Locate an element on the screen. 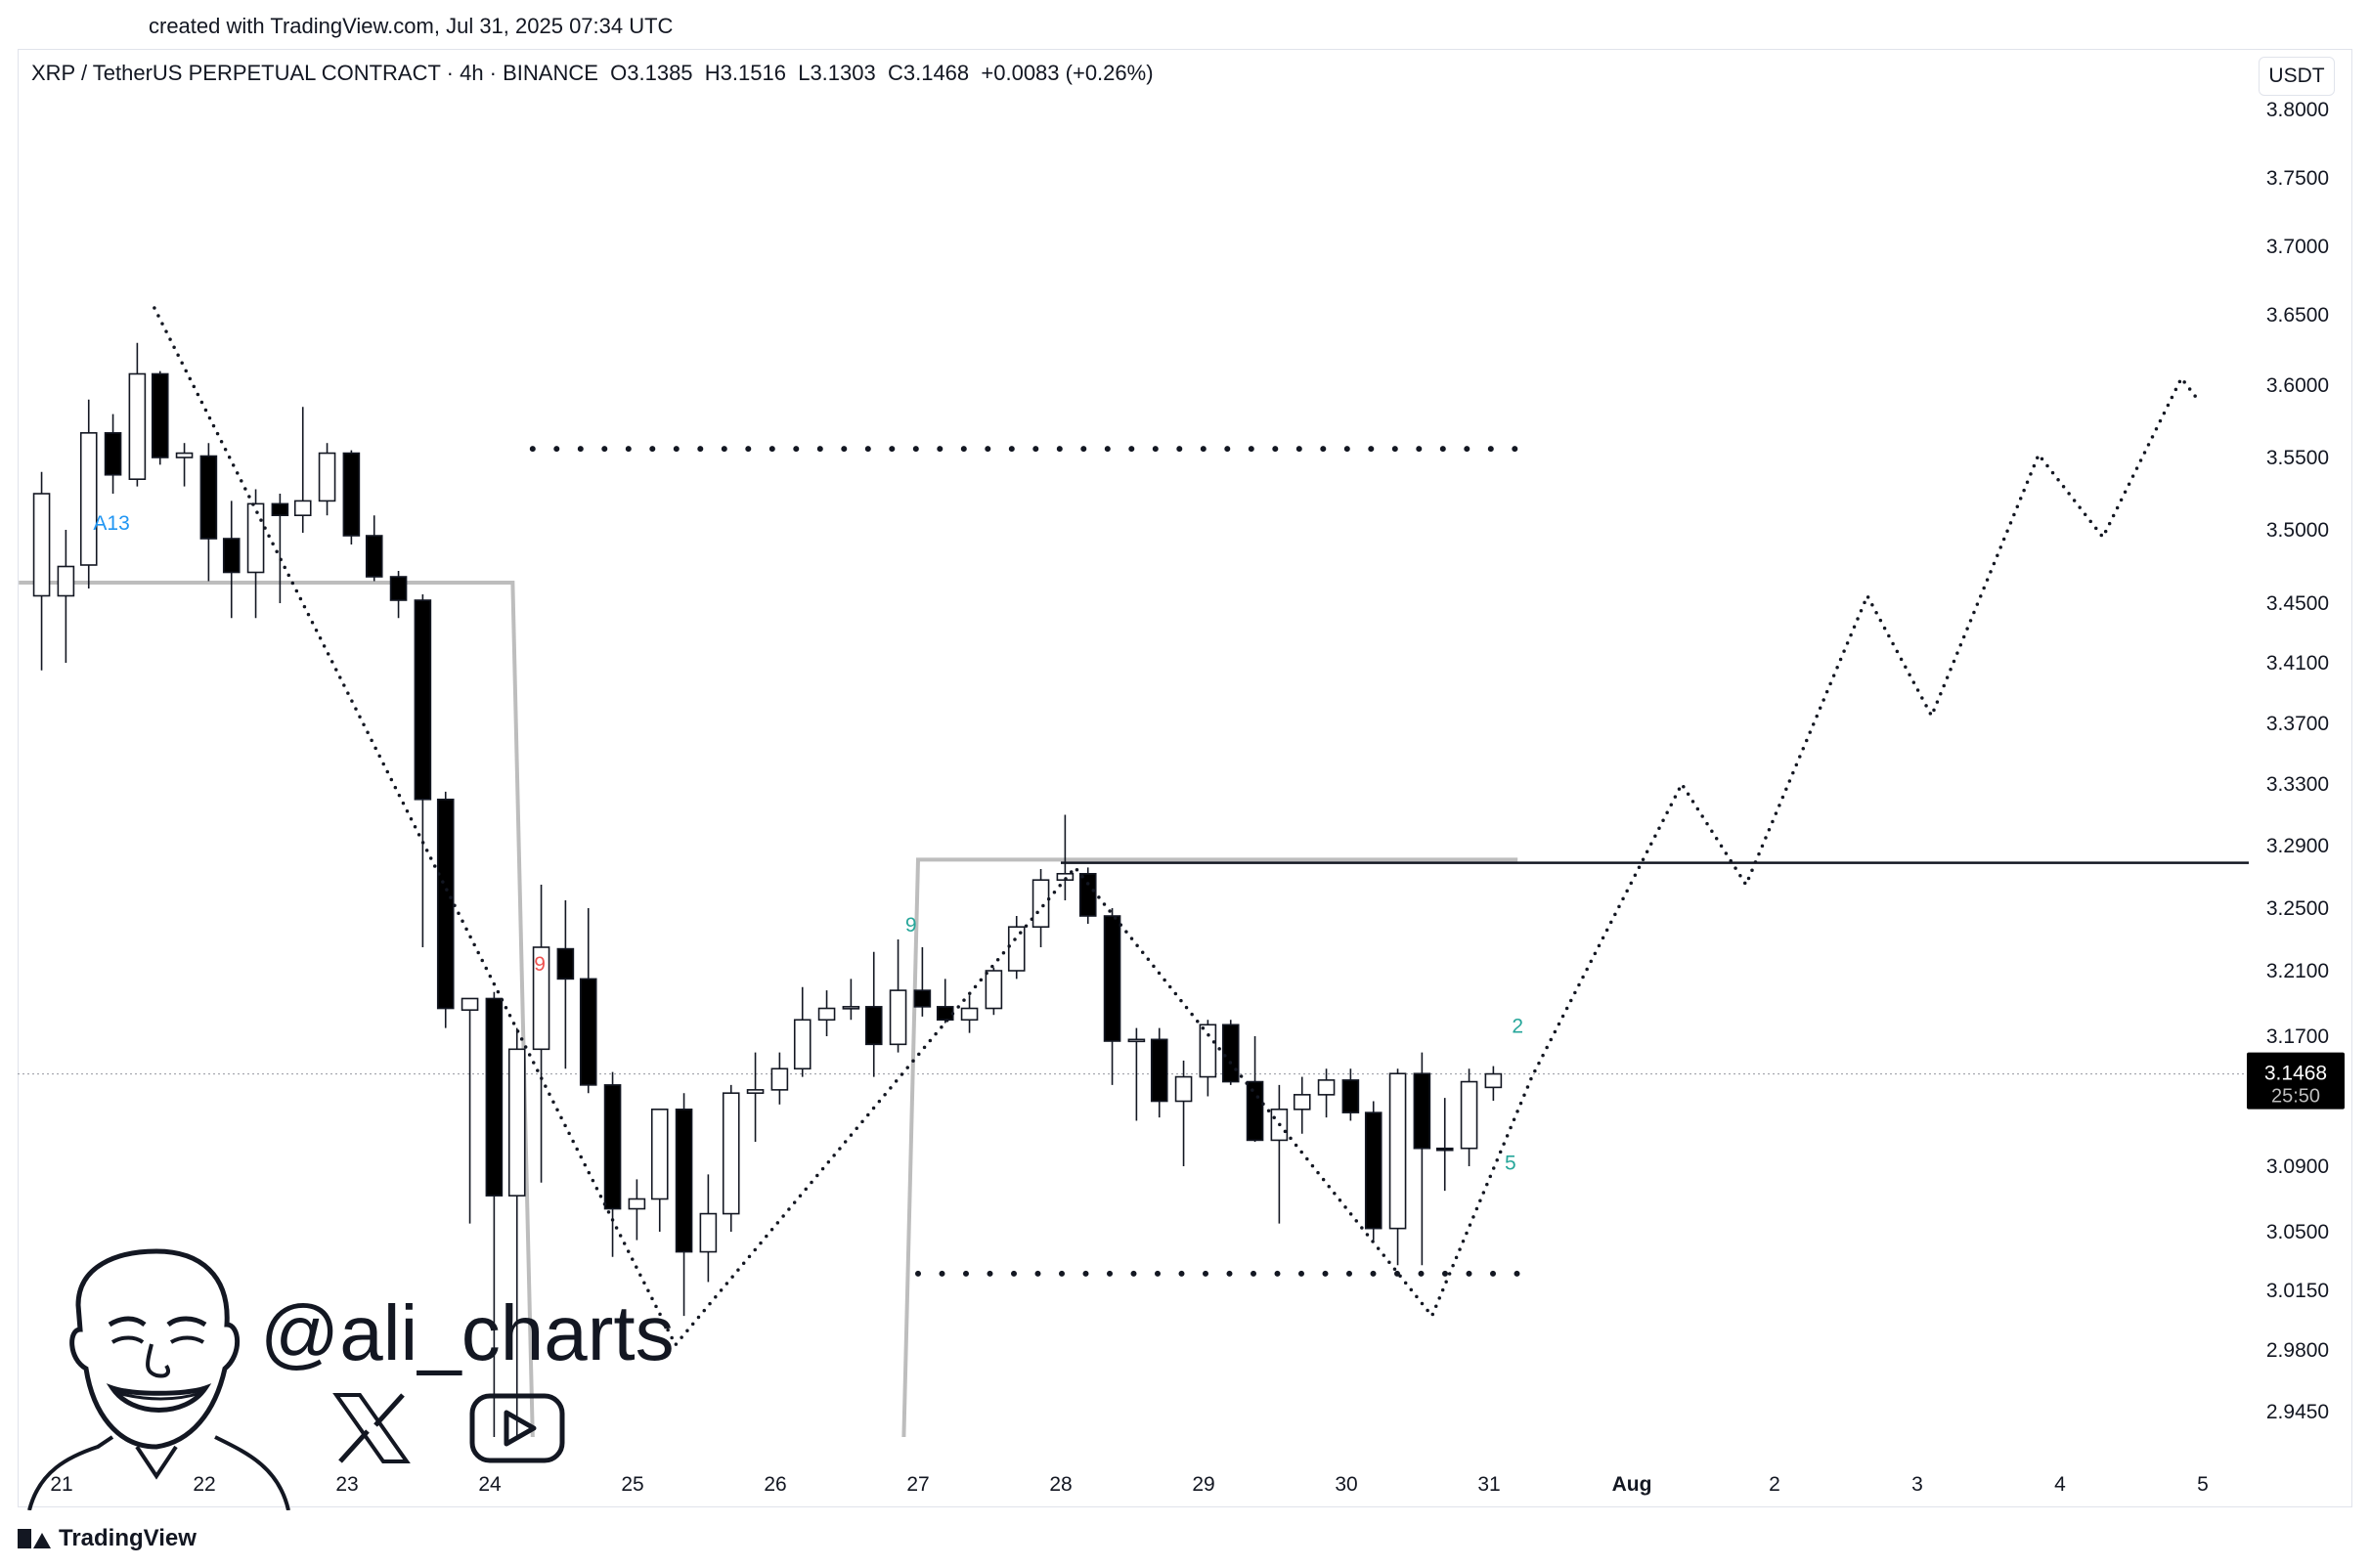  y-tick-label: 3.2900 is located at coordinates (2297, 846).